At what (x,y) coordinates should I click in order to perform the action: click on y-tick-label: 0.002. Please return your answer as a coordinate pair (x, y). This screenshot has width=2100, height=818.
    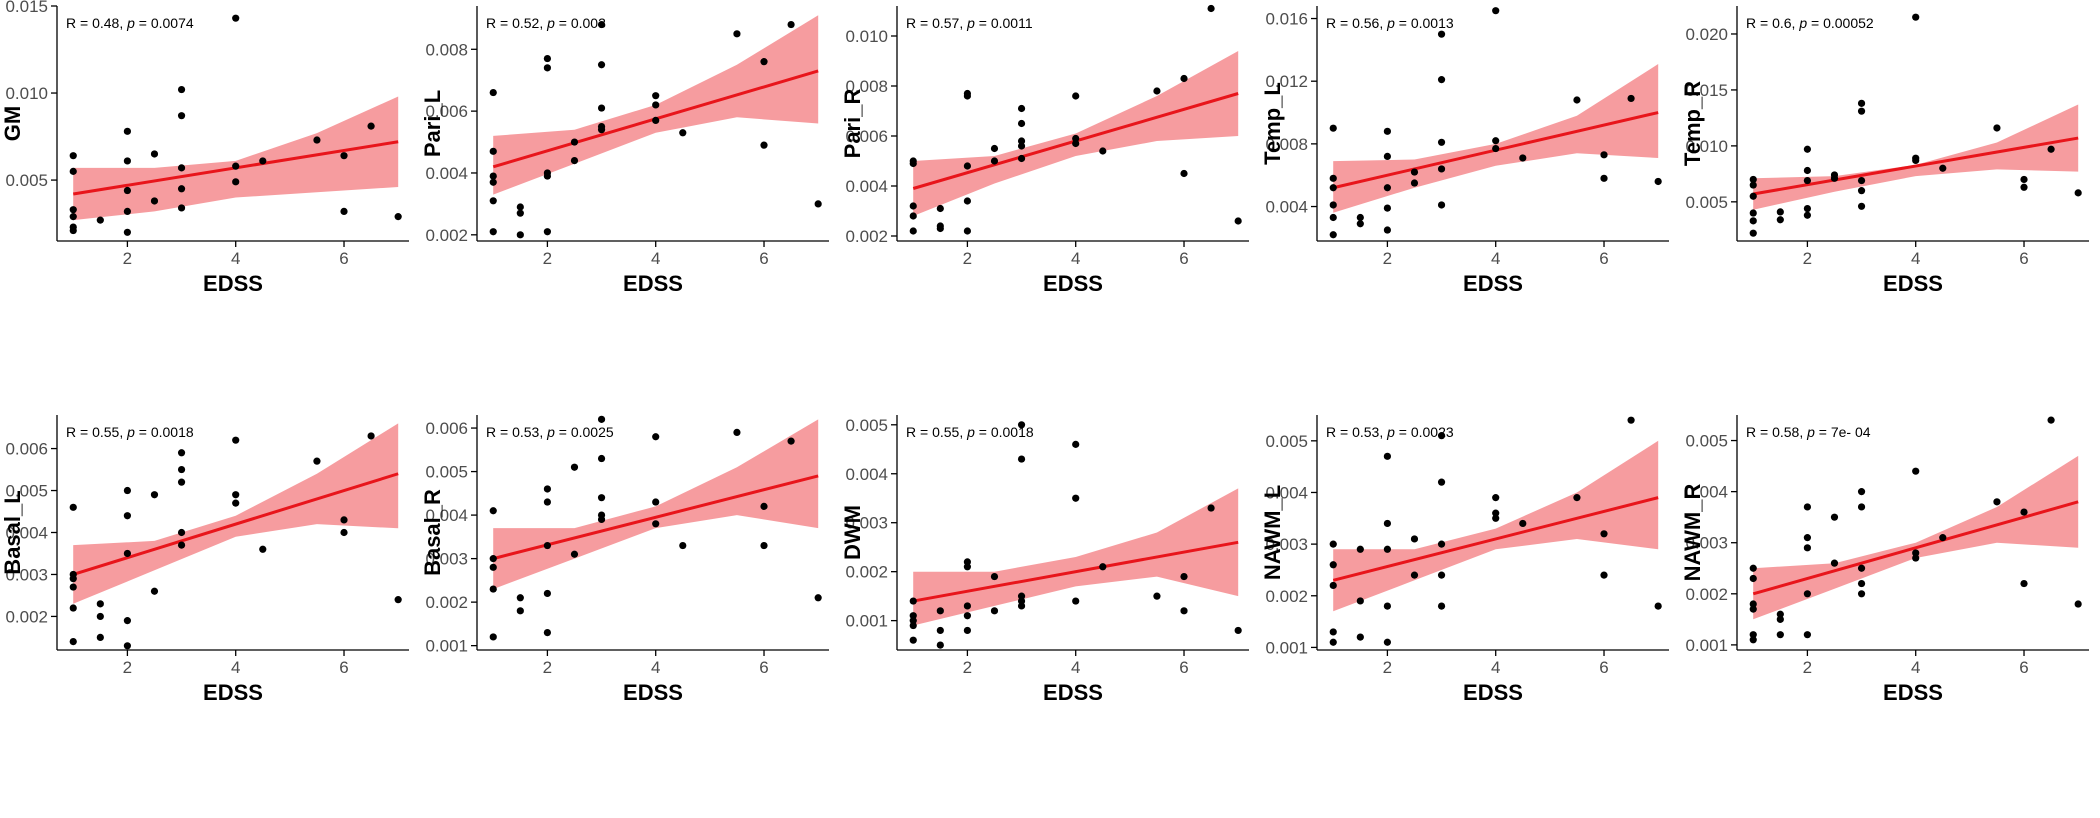
    Looking at the image, I should click on (26, 616).